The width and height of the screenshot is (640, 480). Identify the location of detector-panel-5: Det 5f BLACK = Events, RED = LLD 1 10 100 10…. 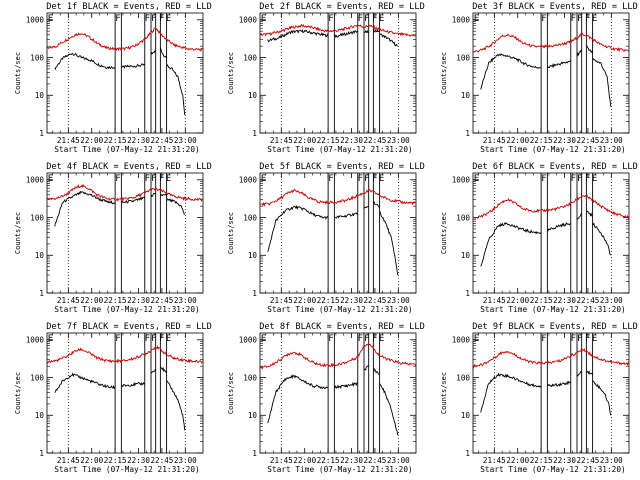
(319, 240).